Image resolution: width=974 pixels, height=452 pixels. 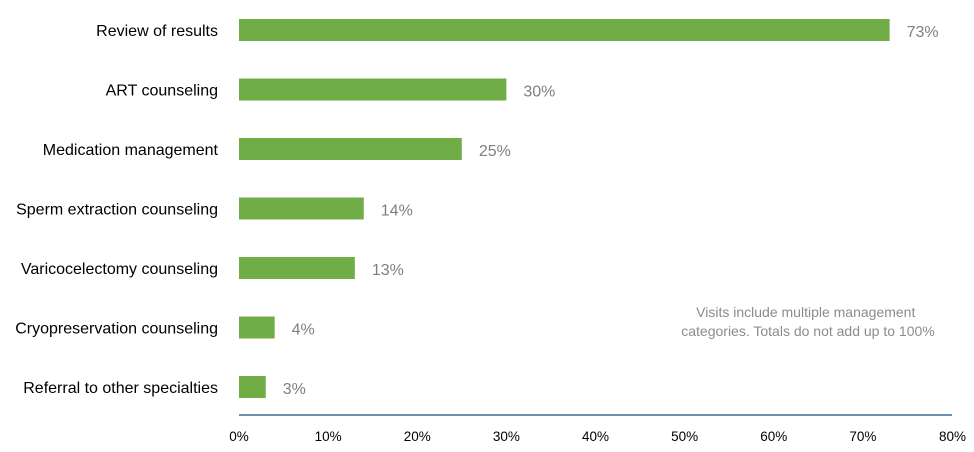 What do you see at coordinates (328, 436) in the screenshot?
I see `x-tick-label: 10%` at bounding box center [328, 436].